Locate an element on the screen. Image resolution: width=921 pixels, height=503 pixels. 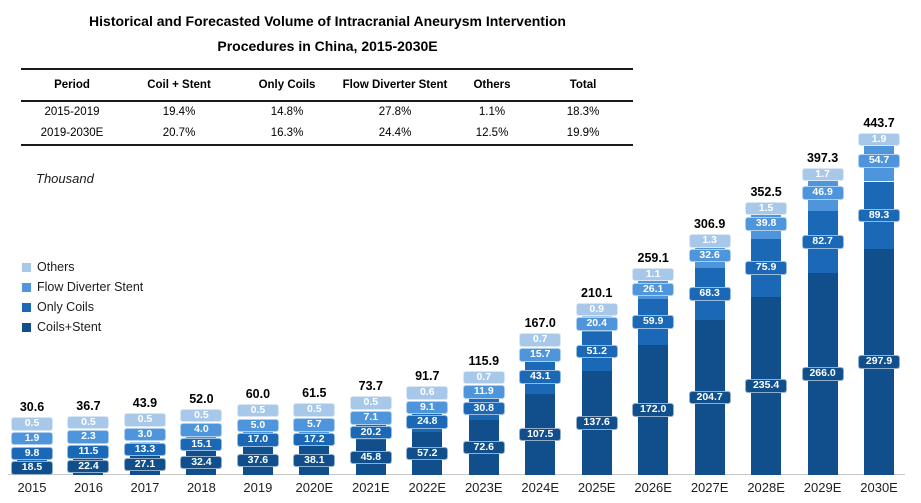
x-axis-label: 2015 is located at coordinates (32, 487).